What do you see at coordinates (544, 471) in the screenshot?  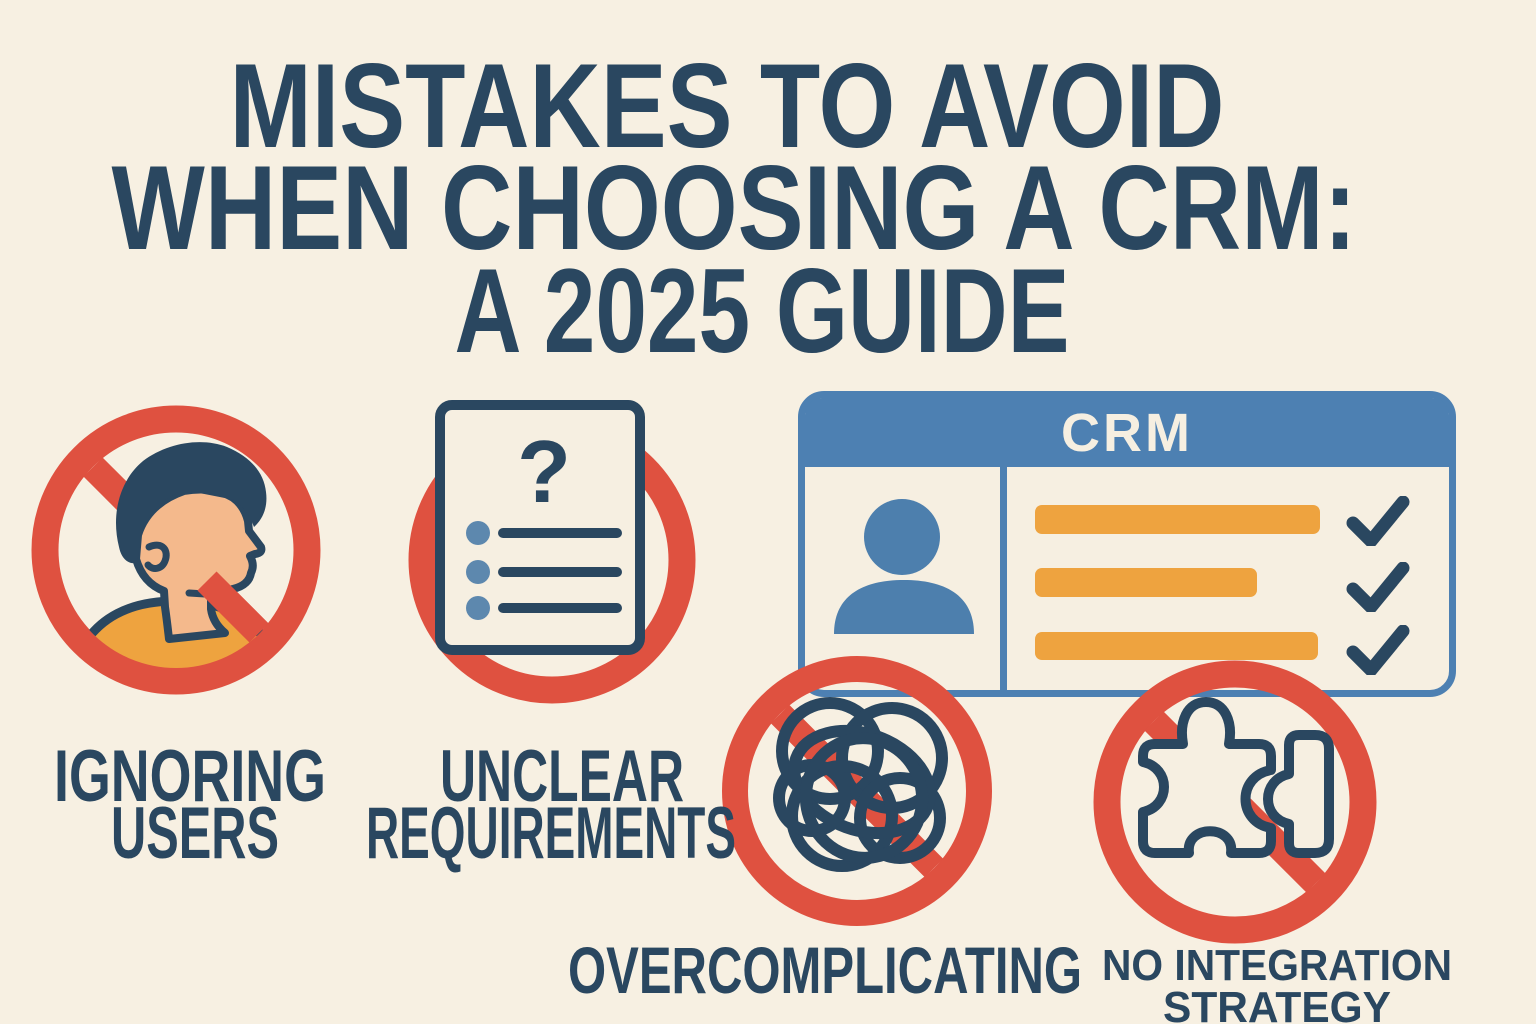 I see `question-mark: ?` at bounding box center [544, 471].